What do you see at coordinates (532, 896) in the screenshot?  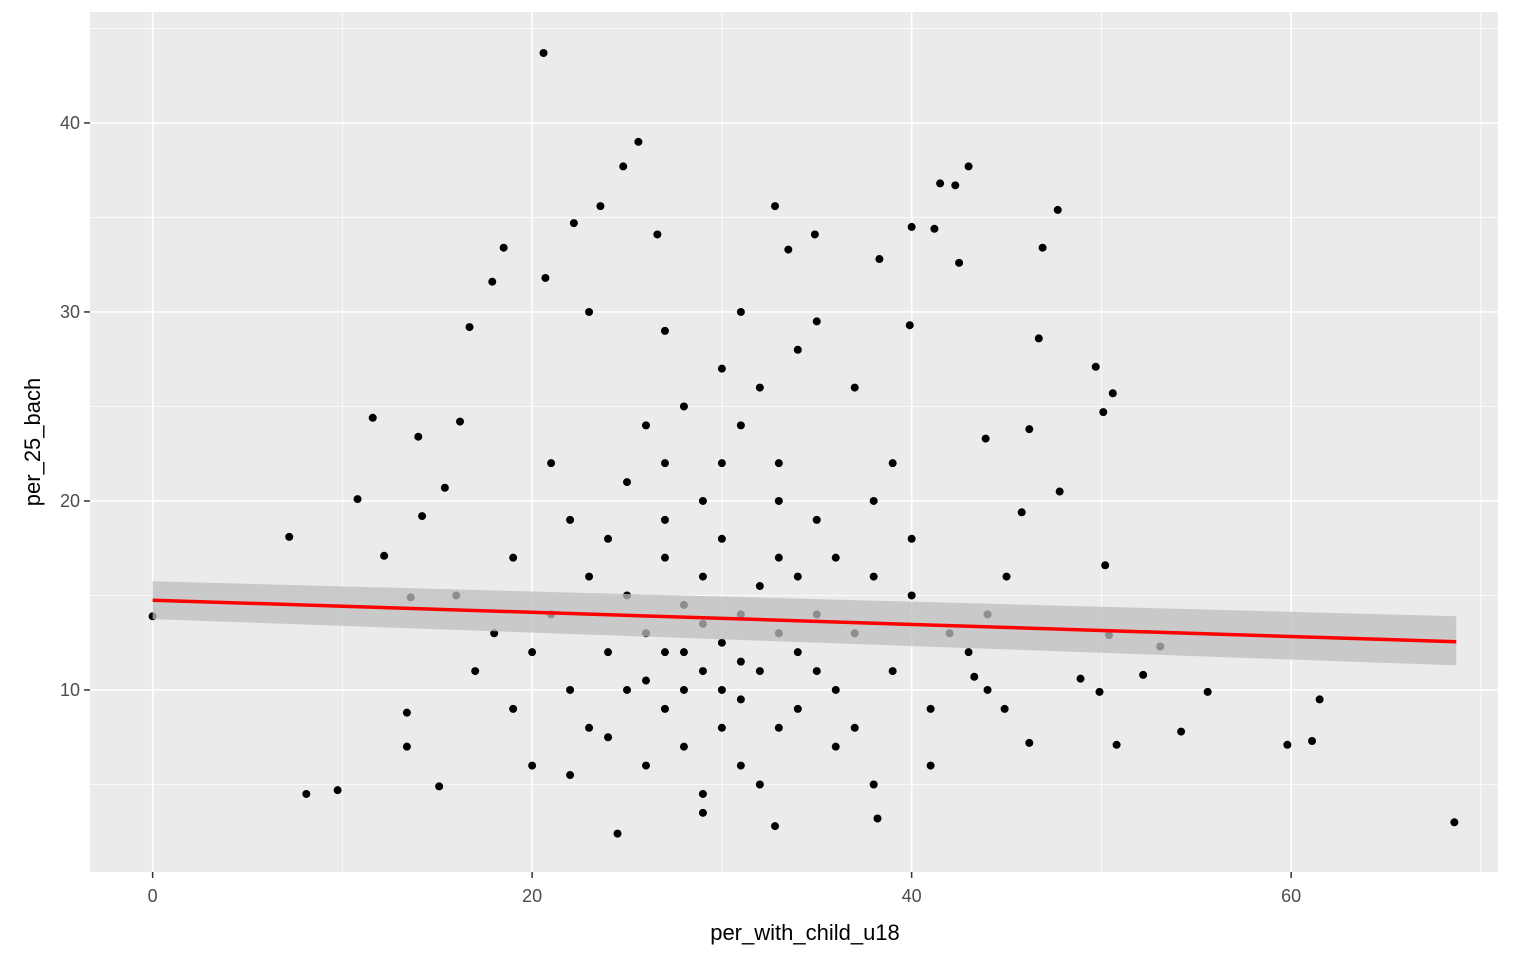 I see `x-tick-label: 20` at bounding box center [532, 896].